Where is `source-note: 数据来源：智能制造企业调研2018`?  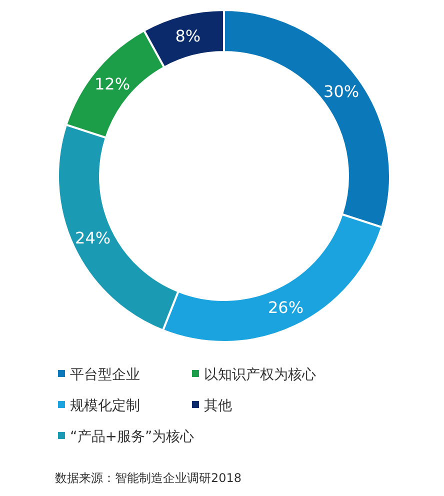
source-note: 数据来源：智能制造企业调研2018 is located at coordinates (148, 478).